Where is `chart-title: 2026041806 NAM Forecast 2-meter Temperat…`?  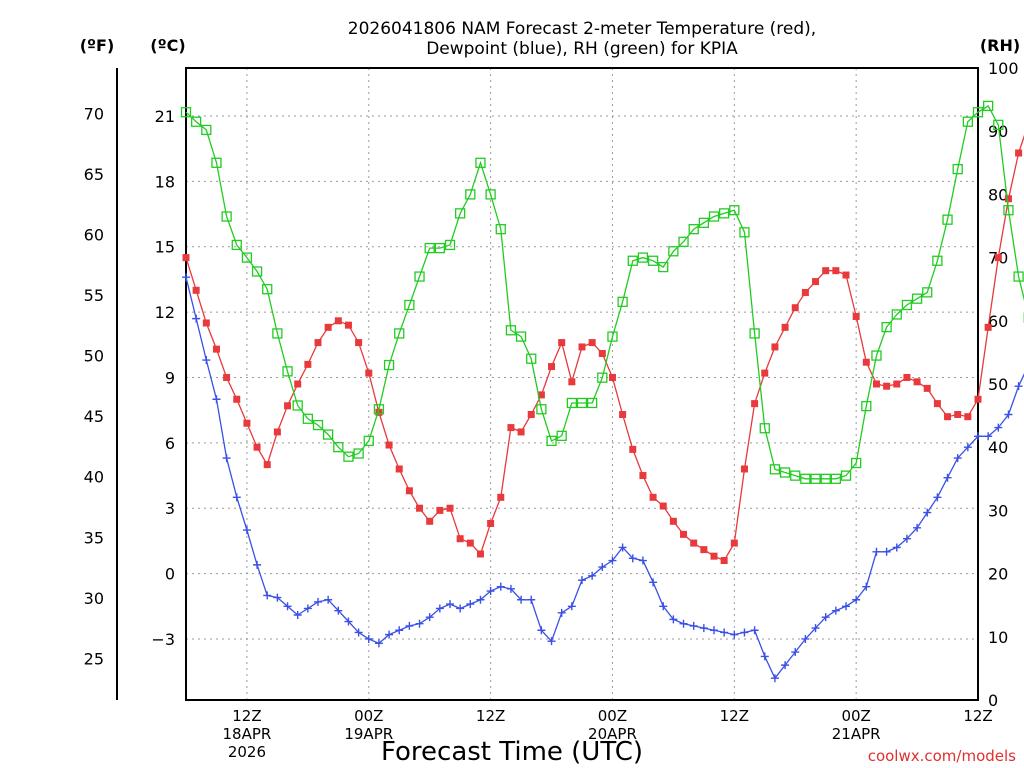 chart-title: 2026041806 NAM Forecast 2-meter Temperat… is located at coordinates (582, 29).